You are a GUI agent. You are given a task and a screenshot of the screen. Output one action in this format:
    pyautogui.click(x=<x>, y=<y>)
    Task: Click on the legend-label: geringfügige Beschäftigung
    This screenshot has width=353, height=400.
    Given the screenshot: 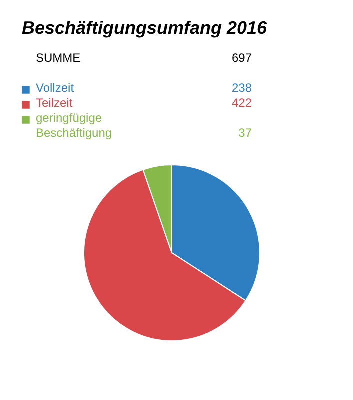 What is the action you would take?
    pyautogui.click(x=74, y=125)
    